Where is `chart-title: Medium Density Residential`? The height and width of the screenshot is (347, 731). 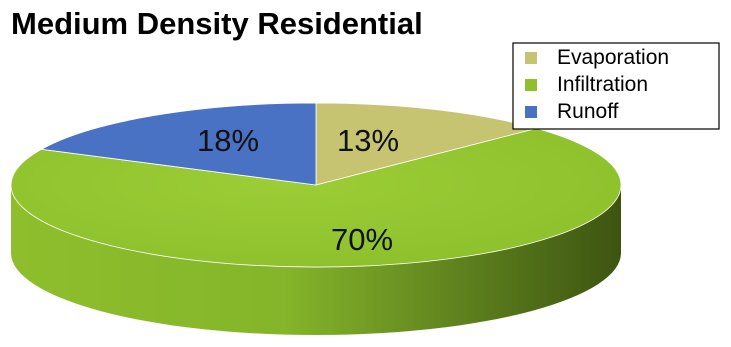
chart-title: Medium Density Residential is located at coordinates (217, 23).